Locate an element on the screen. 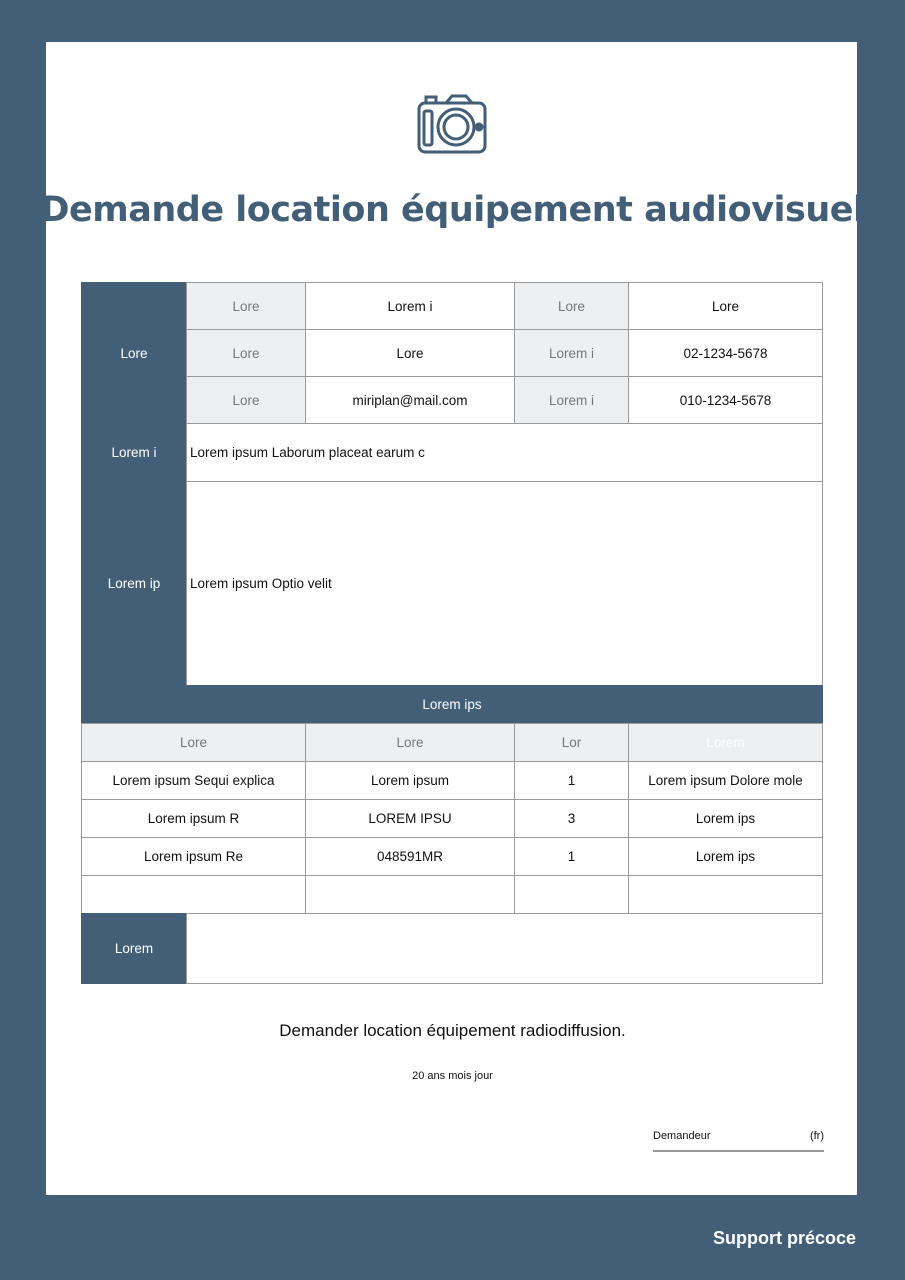 This screenshot has width=905, height=1280. table-cell: Lorem ipsum is located at coordinates (410, 780).